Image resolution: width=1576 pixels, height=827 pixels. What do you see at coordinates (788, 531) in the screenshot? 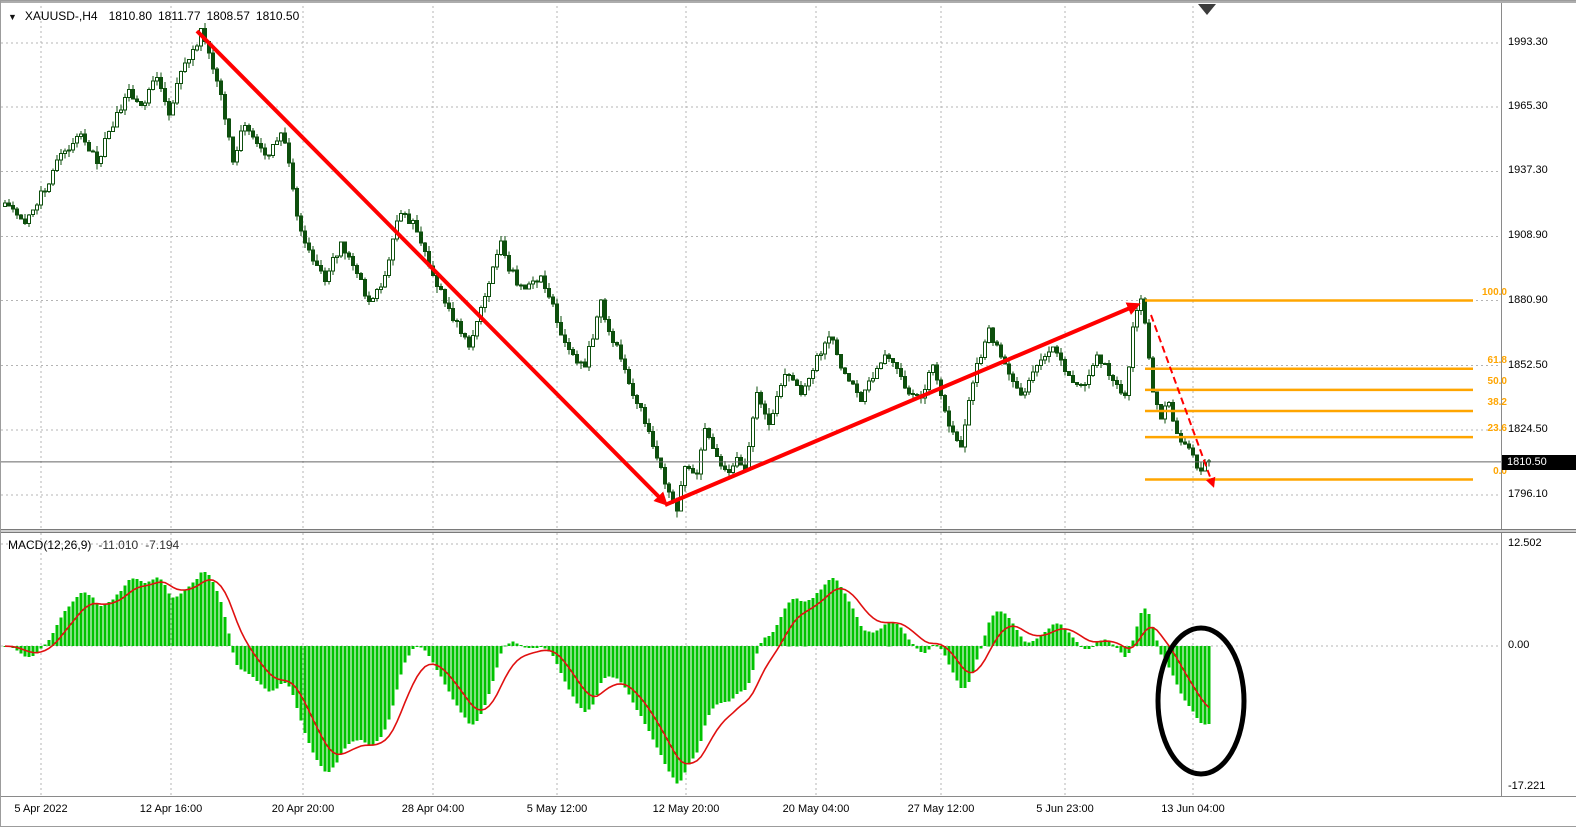
I see `pane-resize-divider` at bounding box center [788, 531].